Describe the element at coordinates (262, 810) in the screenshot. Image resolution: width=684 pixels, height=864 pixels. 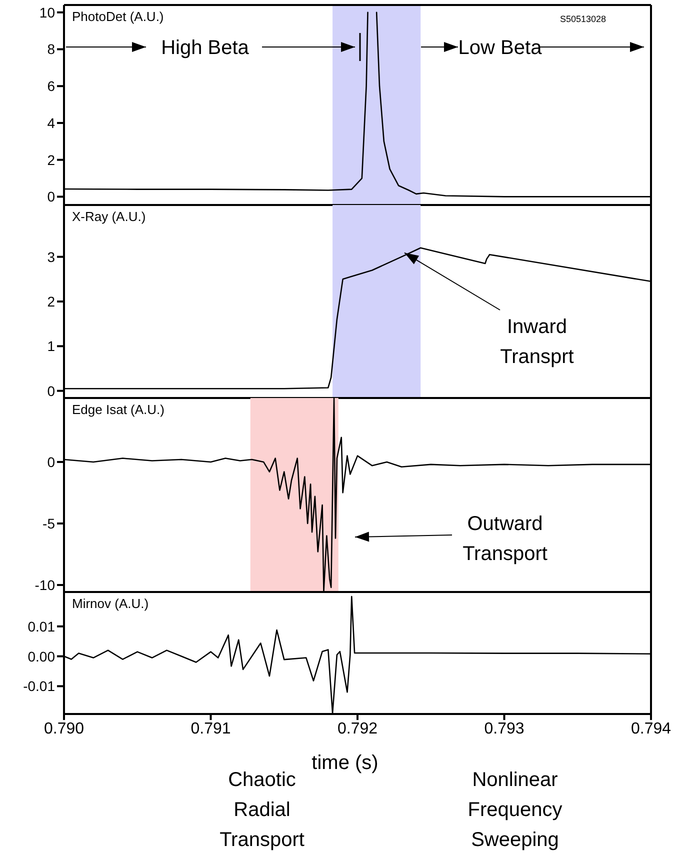
I see `text: Chaotic Radial Transport` at that location.